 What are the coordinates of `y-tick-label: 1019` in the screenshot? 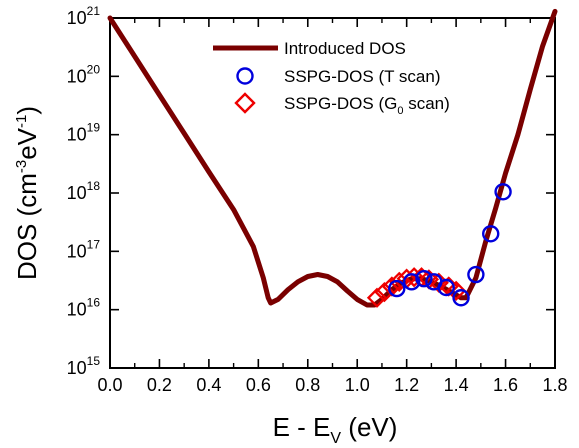 It's located at (84, 133).